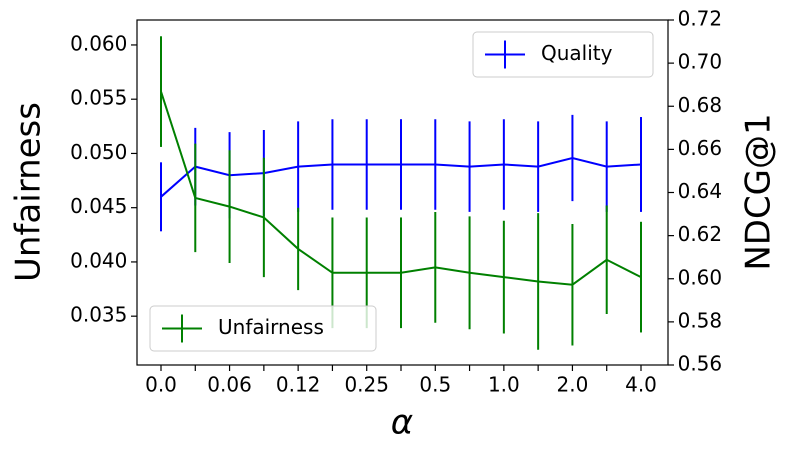 The height and width of the screenshot is (455, 789). What do you see at coordinates (435, 385) in the screenshot?
I see `x-tick-label: 0.5` at bounding box center [435, 385].